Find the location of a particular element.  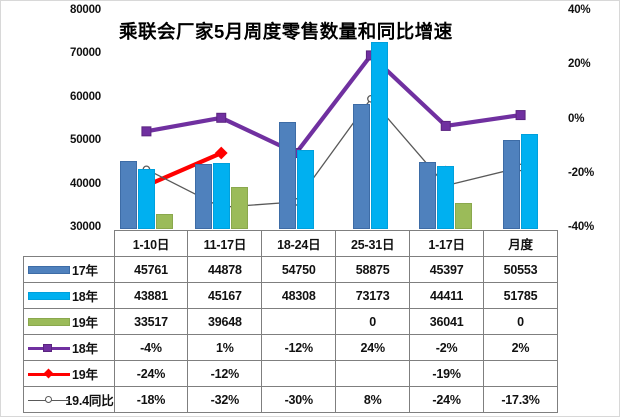

y-axis-left-tick: 60000 is located at coordinates (85, 96).